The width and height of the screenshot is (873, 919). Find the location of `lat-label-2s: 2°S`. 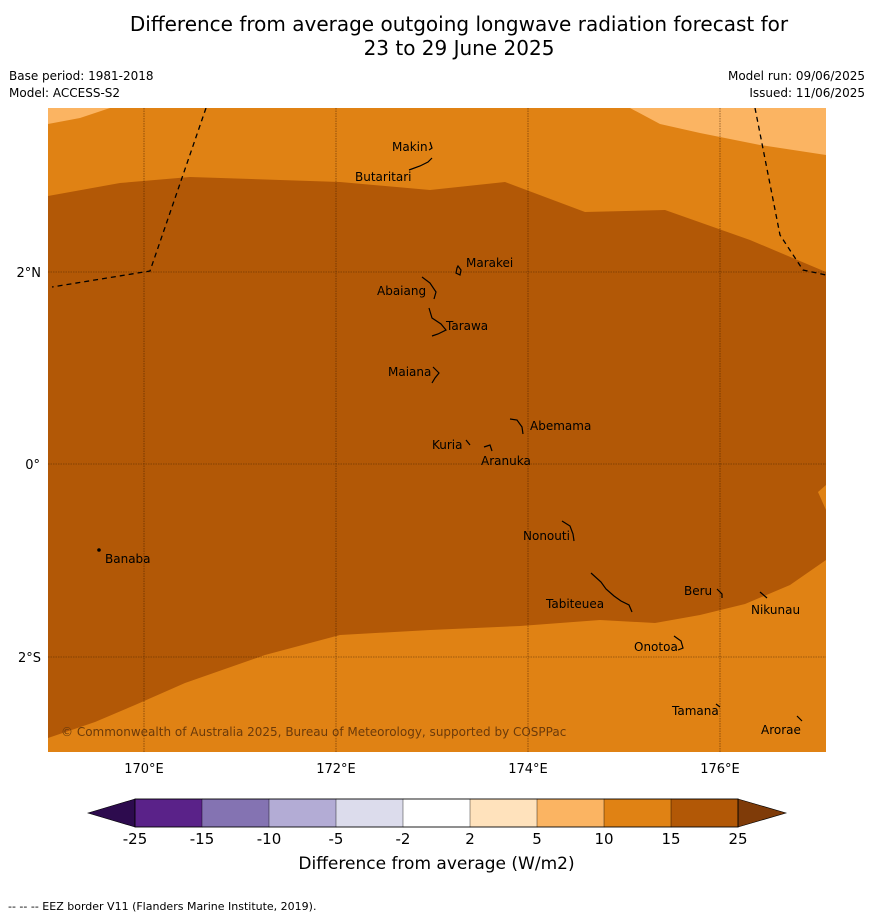

lat-label-2s: 2°S is located at coordinates (29, 658).